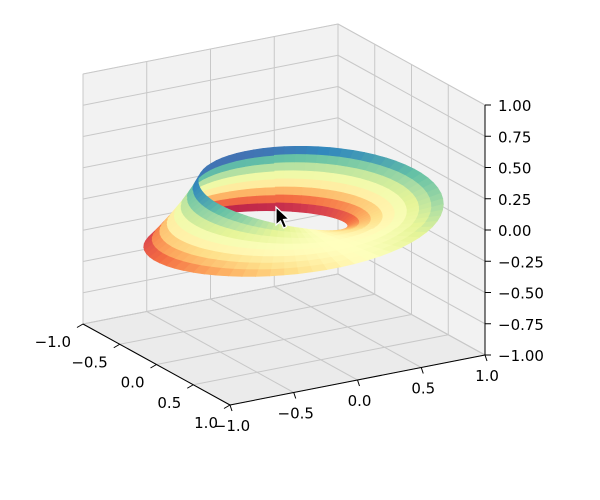  What do you see at coordinates (232, 426) in the screenshot?
I see `y-tick-label: −1.0` at bounding box center [232, 426].